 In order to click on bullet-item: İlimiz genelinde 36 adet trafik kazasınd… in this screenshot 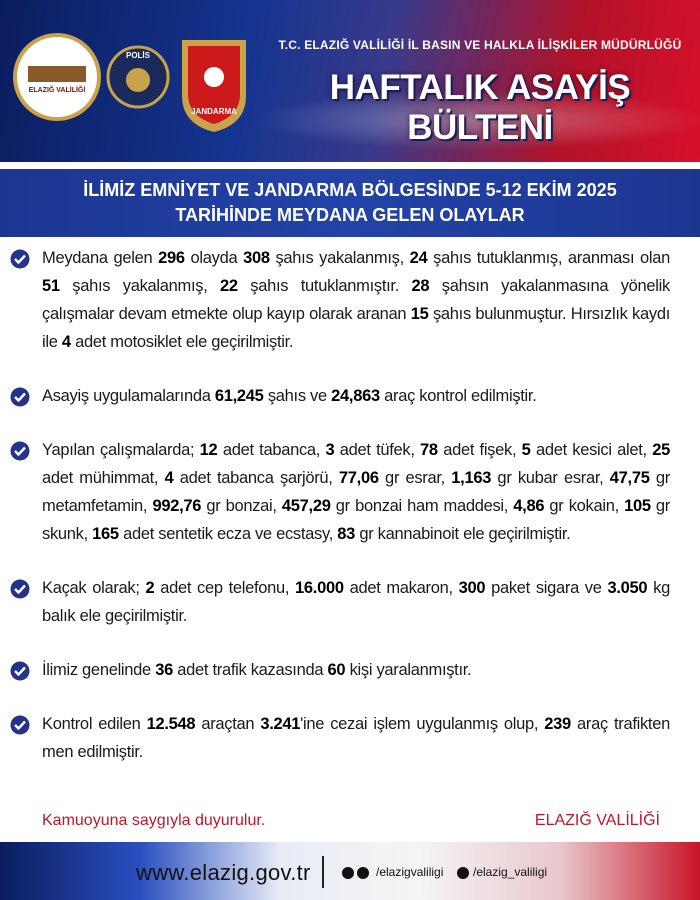, I will do `click(340, 670)`.